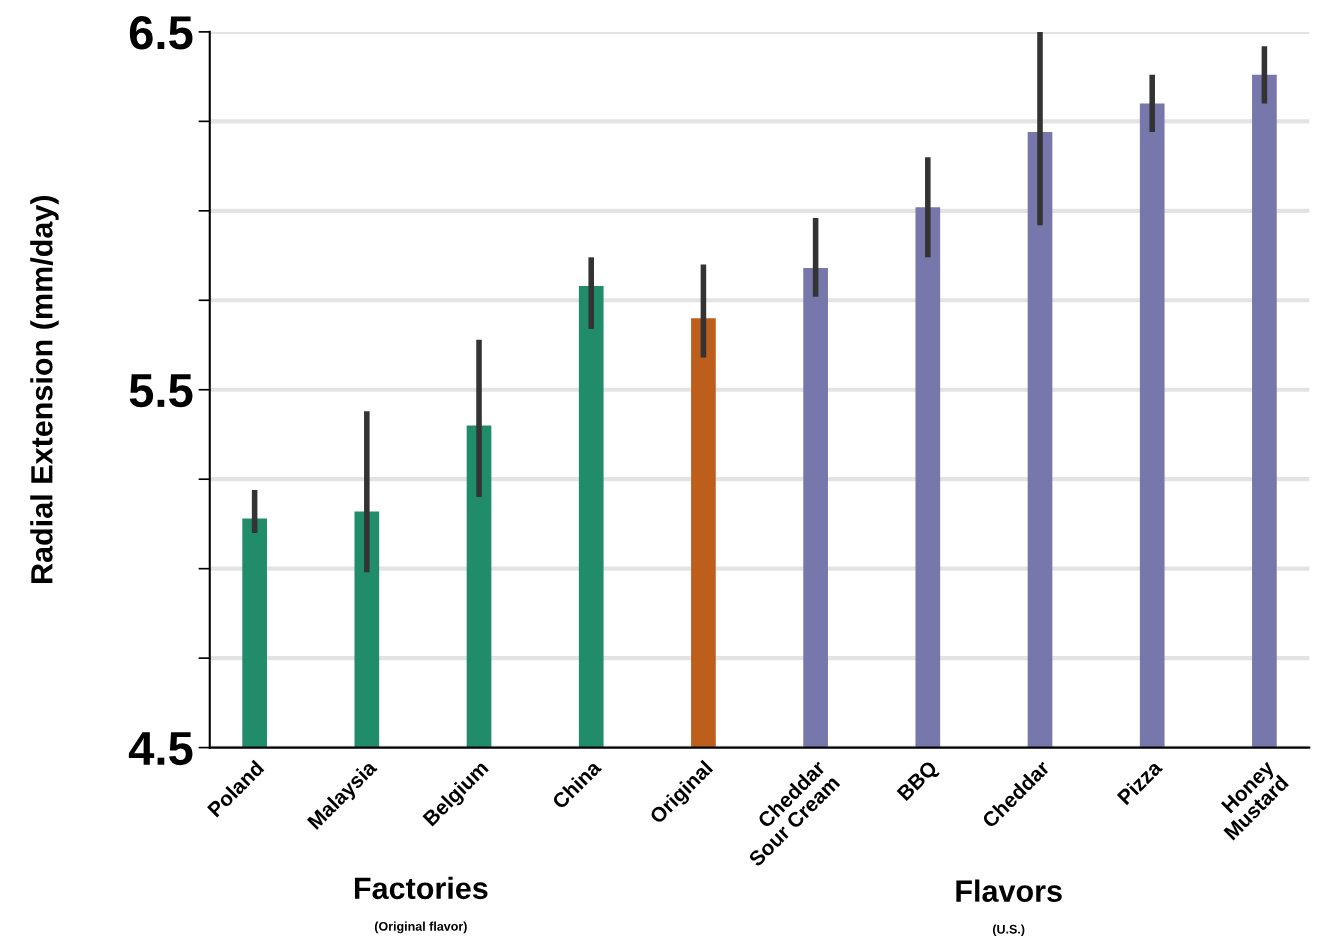 The height and width of the screenshot is (938, 1336). What do you see at coordinates (421, 888) in the screenshot?
I see `text: Factories` at bounding box center [421, 888].